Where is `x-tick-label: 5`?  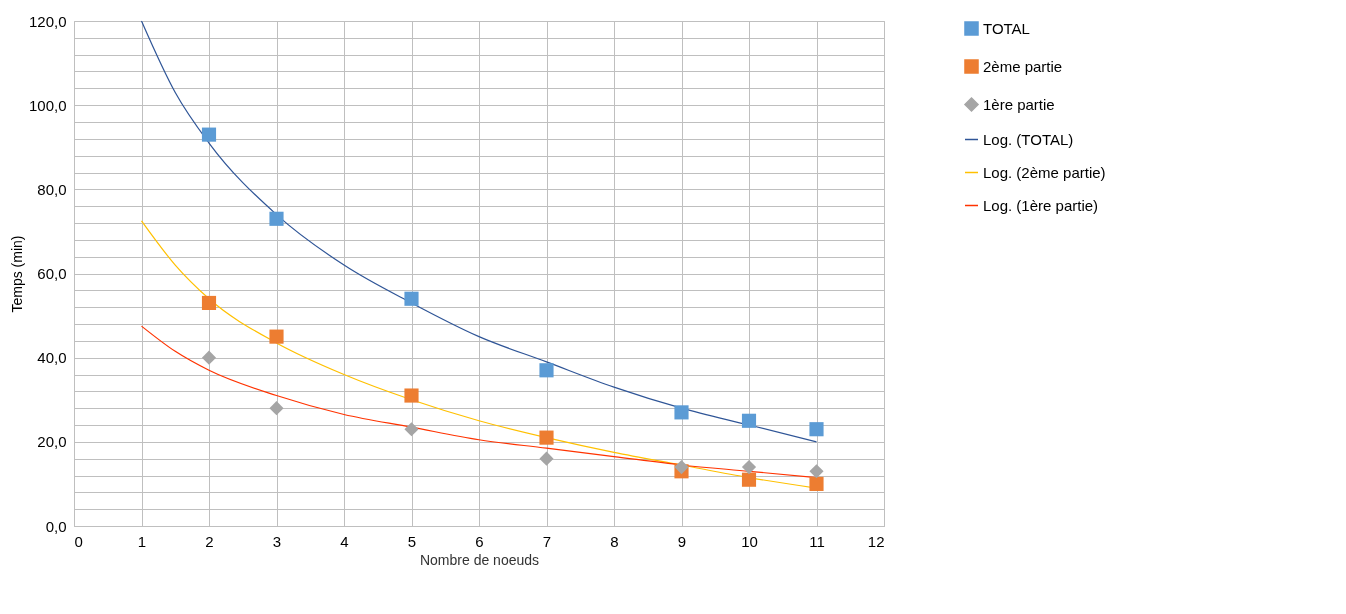
x-tick-label: 5 is located at coordinates (412, 541).